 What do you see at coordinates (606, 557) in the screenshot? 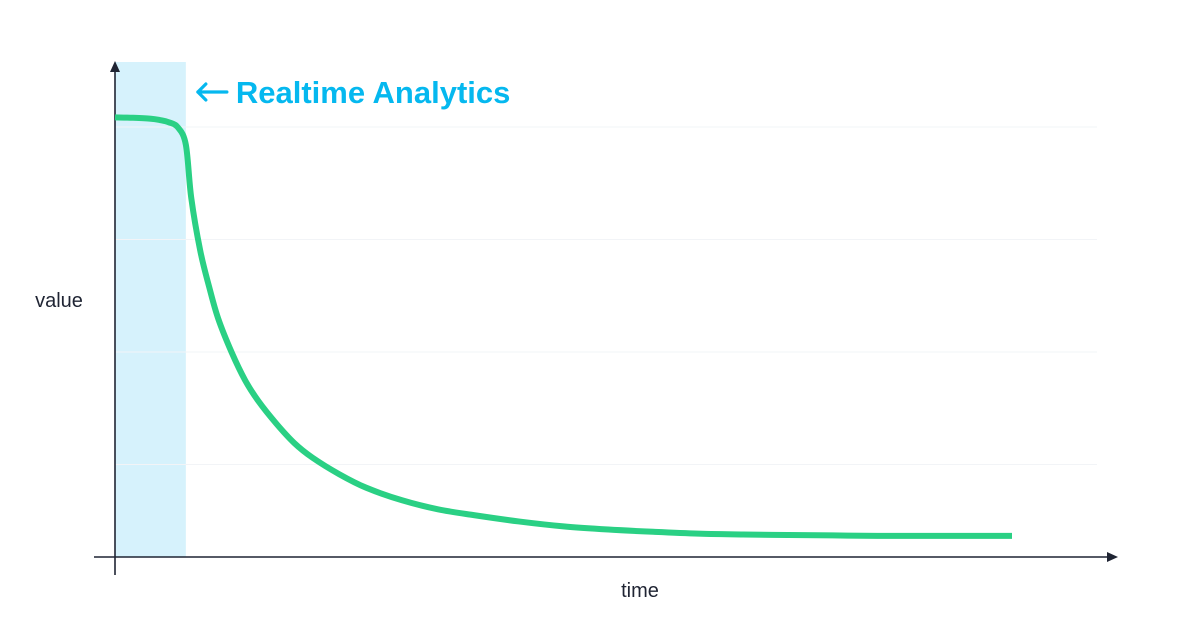
I see `x-axis` at bounding box center [606, 557].